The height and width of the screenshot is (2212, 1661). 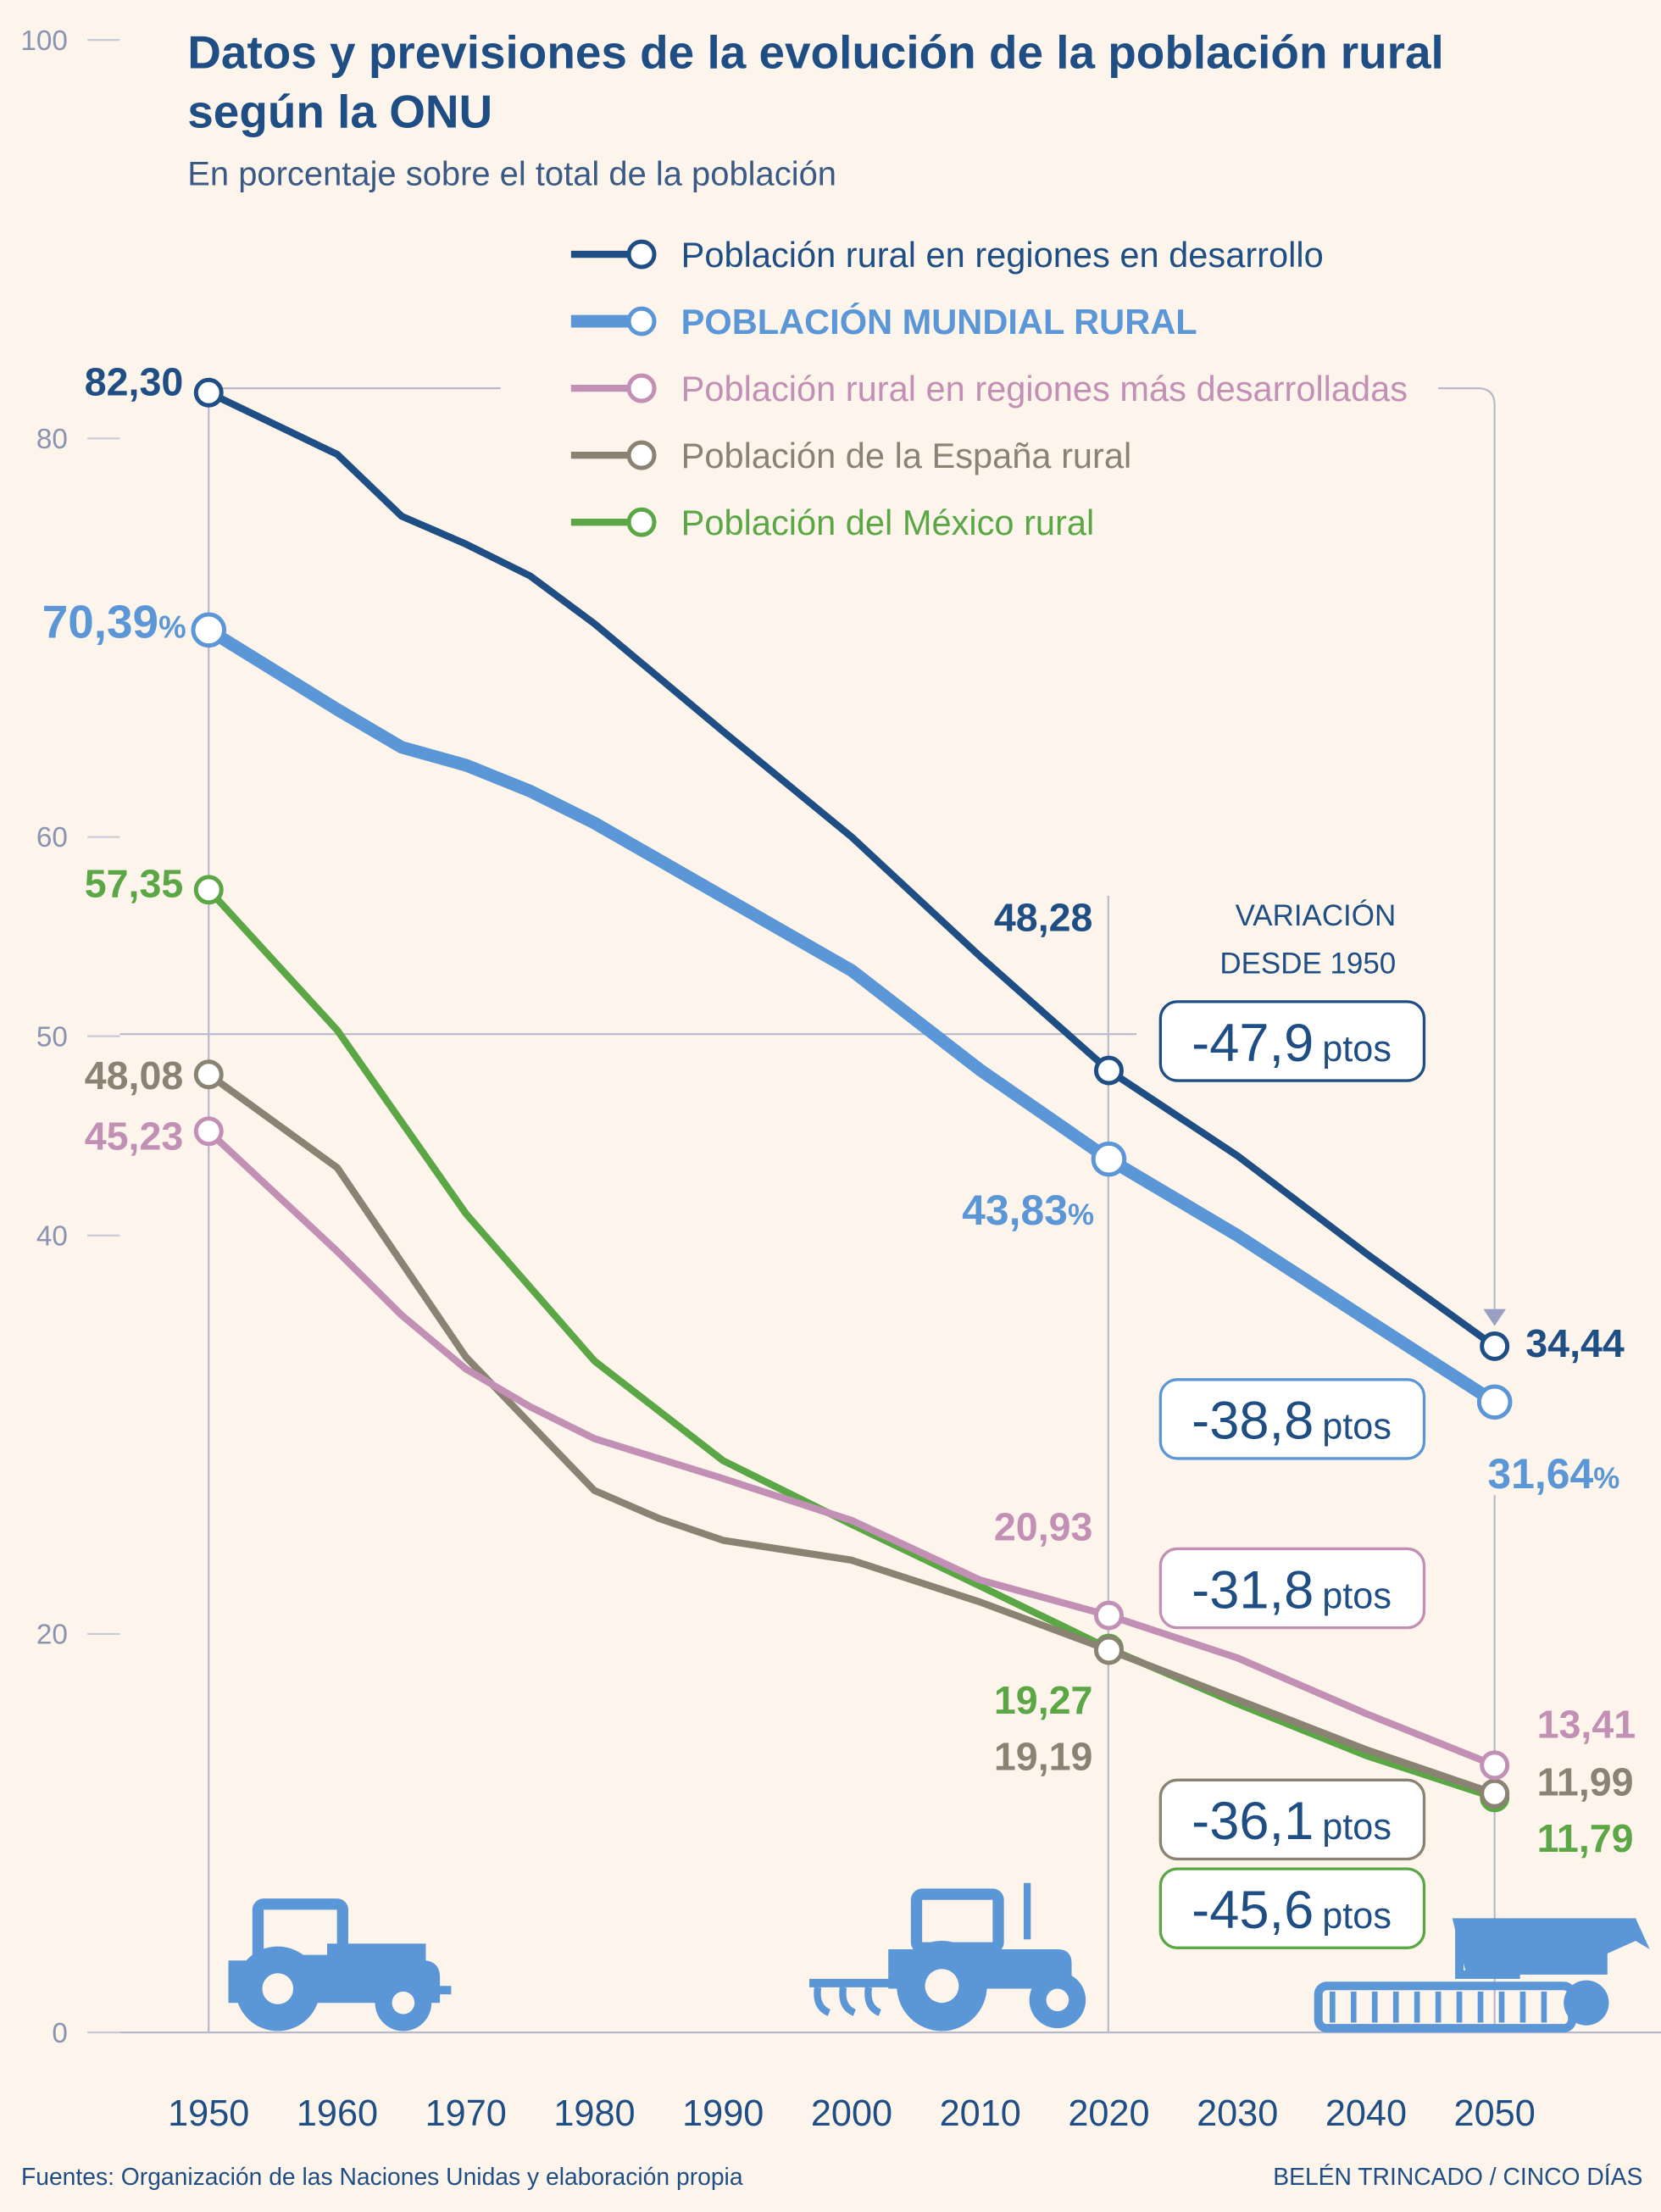 I want to click on variation-header-2: DESDE 1950, so click(x=1307, y=964).